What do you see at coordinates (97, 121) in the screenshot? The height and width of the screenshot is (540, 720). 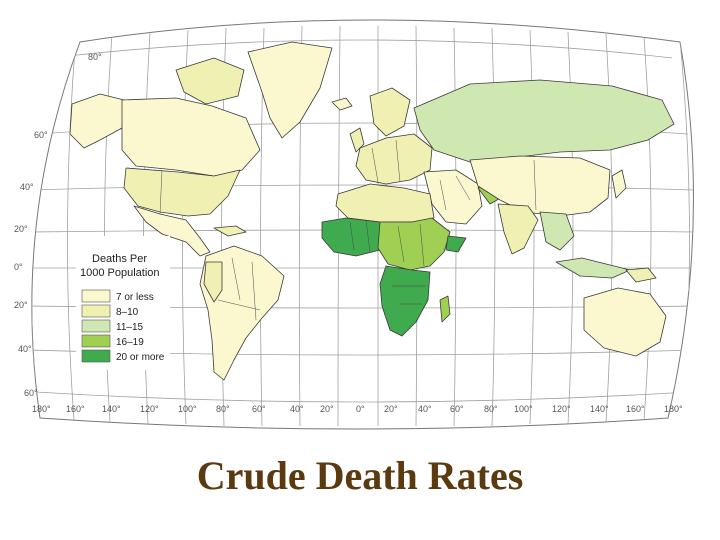 I see `alaska` at bounding box center [97, 121].